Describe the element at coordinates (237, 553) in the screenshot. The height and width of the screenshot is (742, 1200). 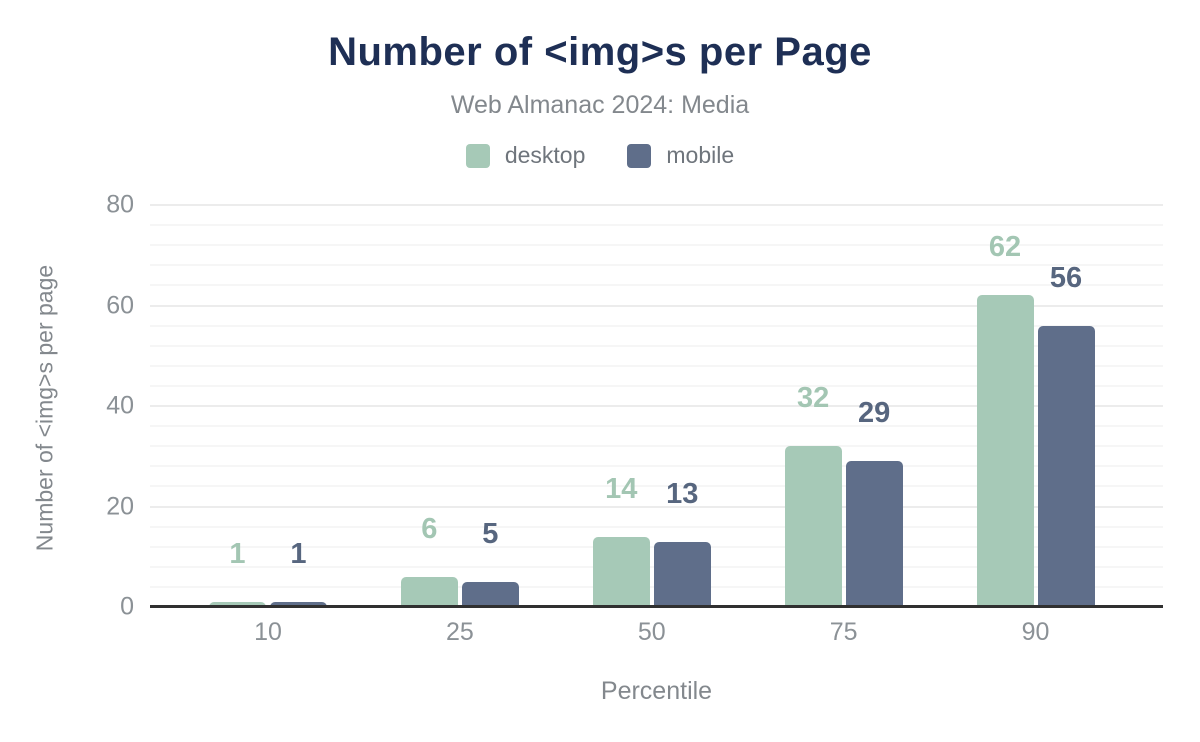
I see `desktop-bar-value-label: 1` at that location.